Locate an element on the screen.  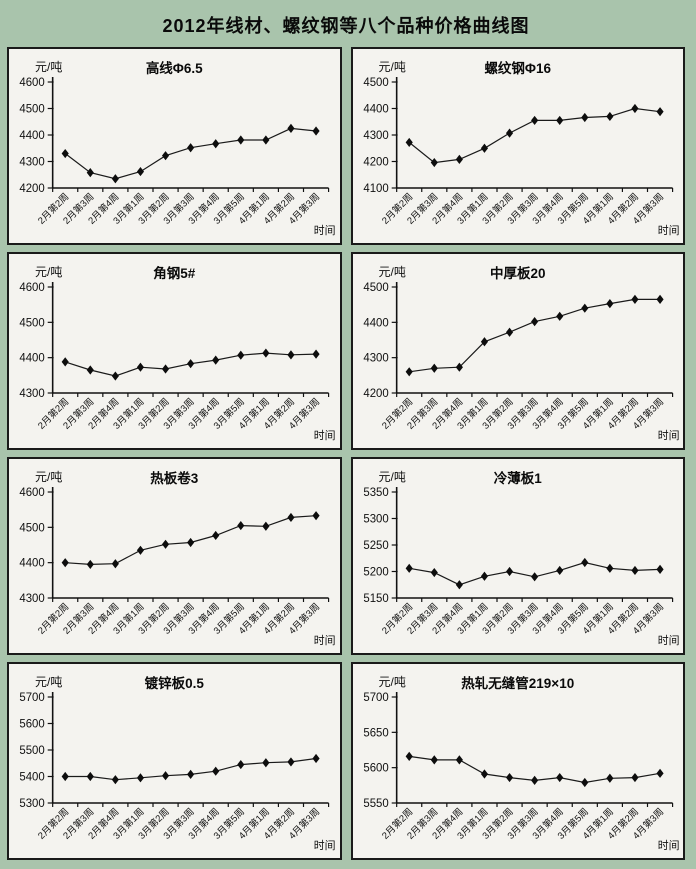
chart-title: 镀锌板0.5 is located at coordinates (174, 683).